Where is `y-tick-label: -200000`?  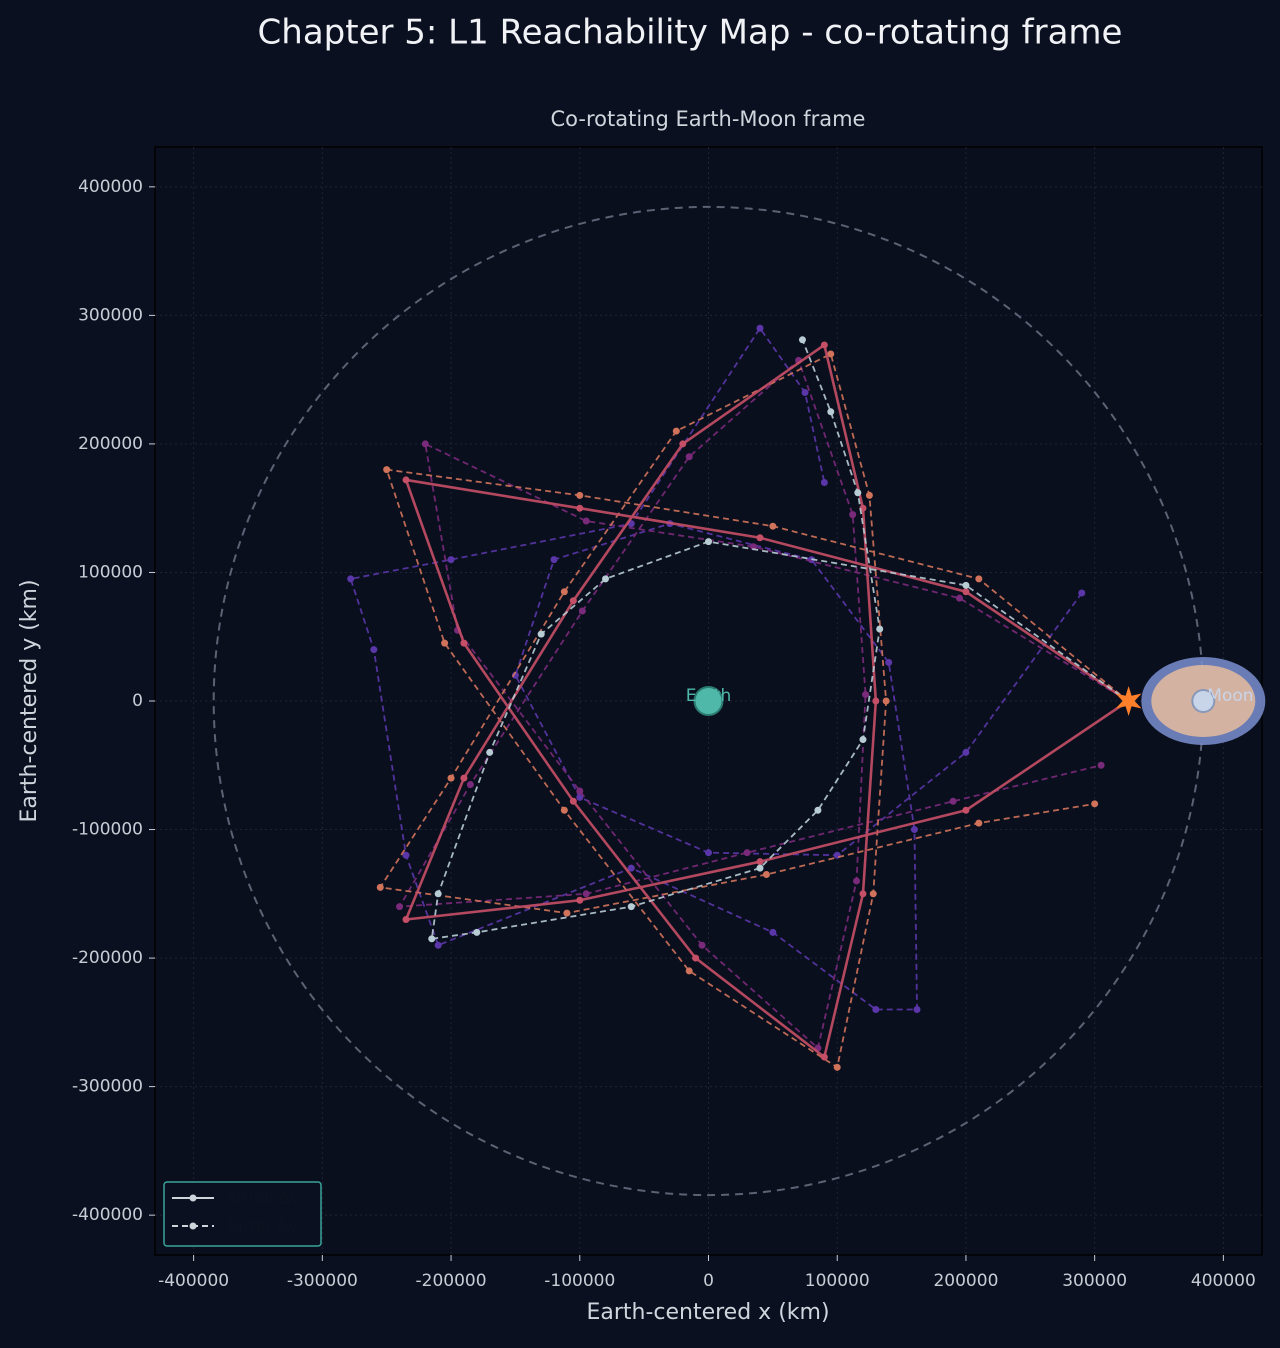 y-tick-label: -200000 is located at coordinates (107, 958).